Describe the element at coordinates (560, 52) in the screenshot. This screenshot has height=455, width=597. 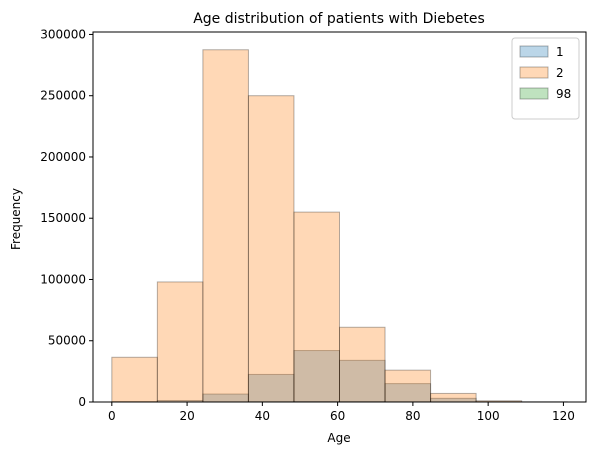
I see `legend-label-1: 1` at that location.